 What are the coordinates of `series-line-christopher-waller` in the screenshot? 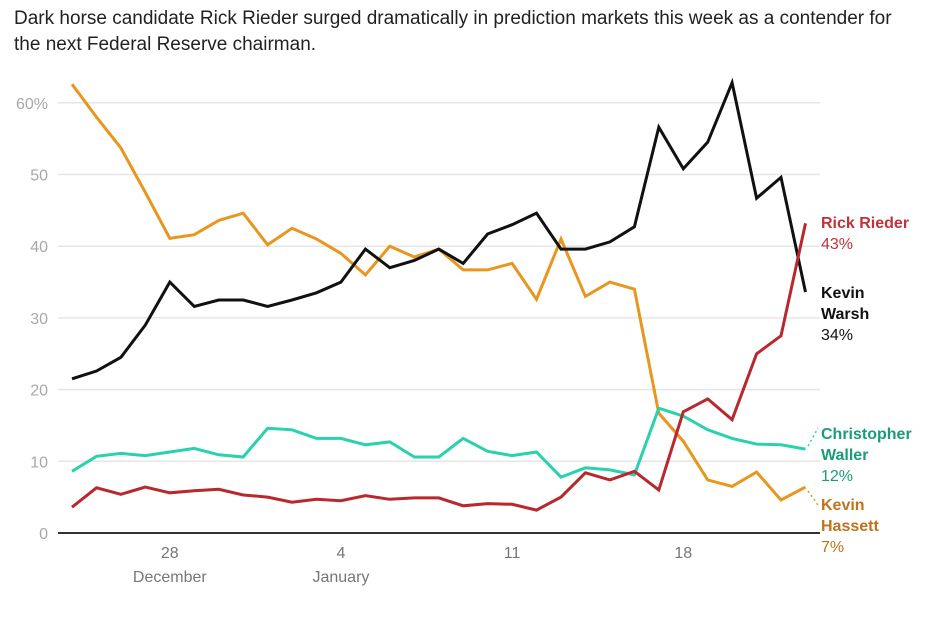 It's located at (438, 442).